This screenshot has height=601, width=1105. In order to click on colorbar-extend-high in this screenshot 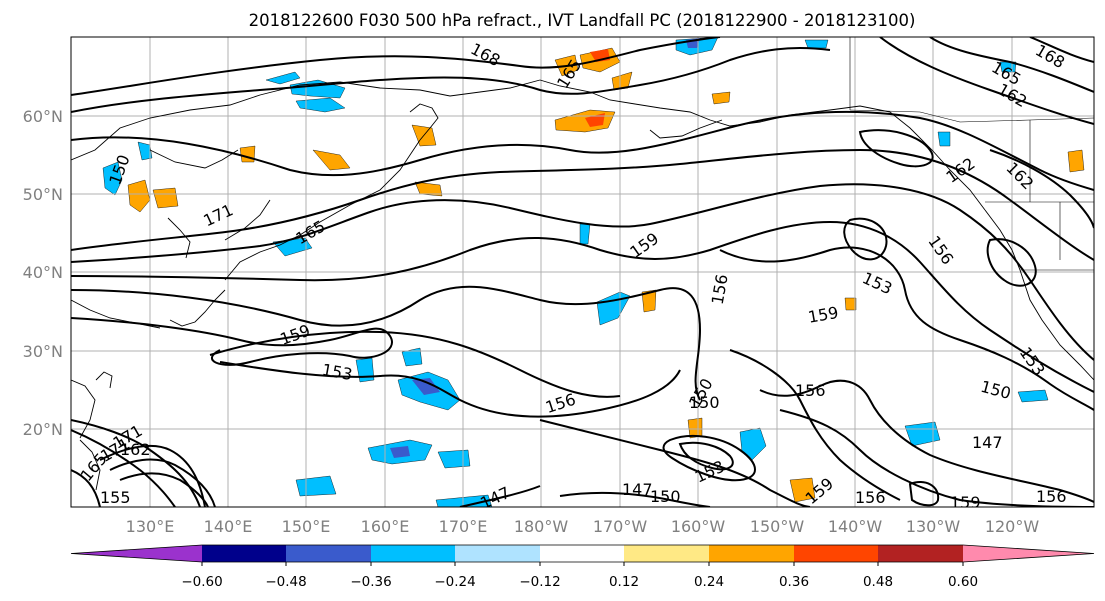, I will do `click(1028, 553)`.